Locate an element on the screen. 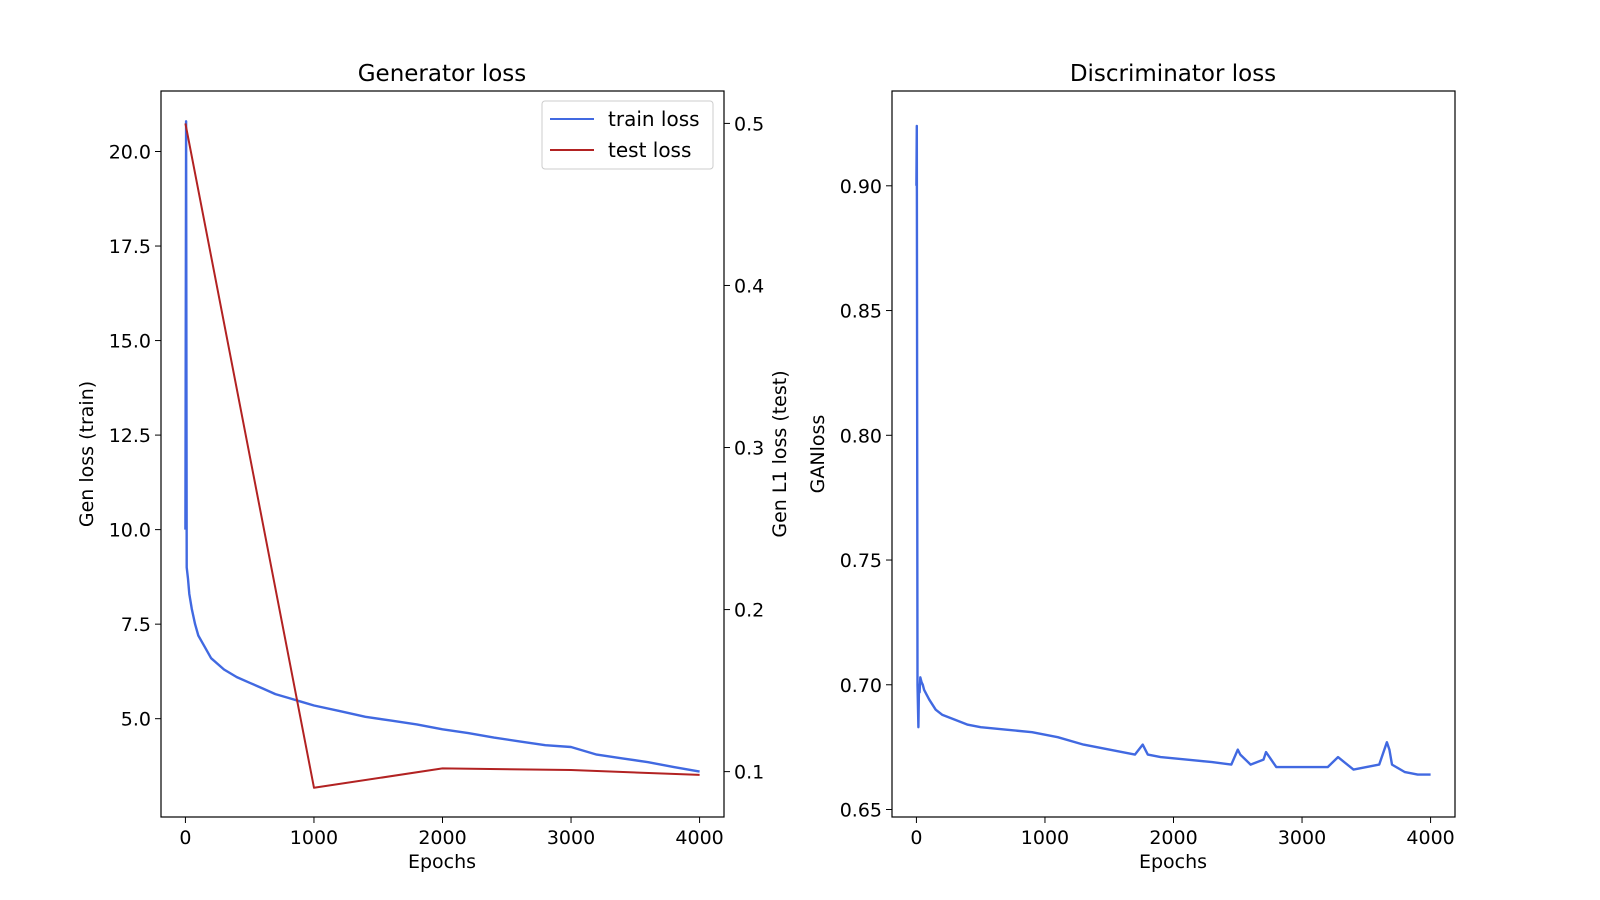  y-tick-label: 20.0 is located at coordinates (130, 153).